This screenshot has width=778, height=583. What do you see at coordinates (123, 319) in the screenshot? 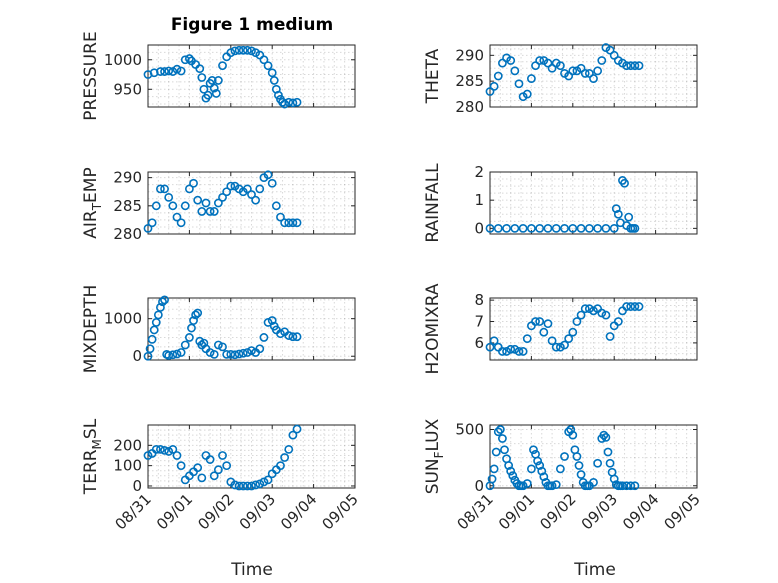
I see `y-tick-label: 1000` at bounding box center [123, 319].